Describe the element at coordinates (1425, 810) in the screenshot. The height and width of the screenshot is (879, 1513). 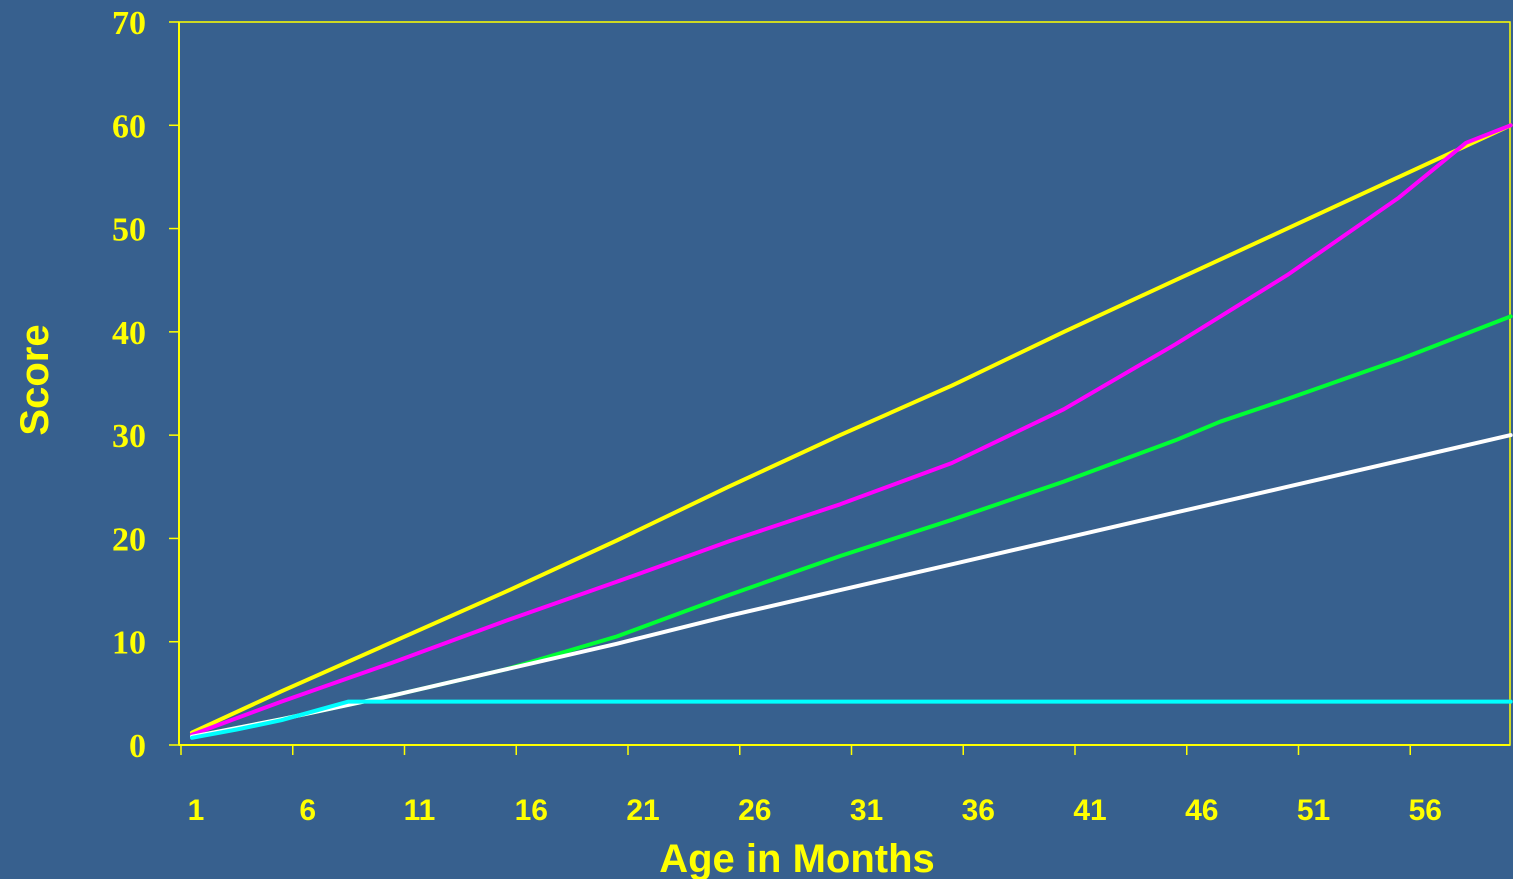
I see `x-tick-label: 56` at that location.